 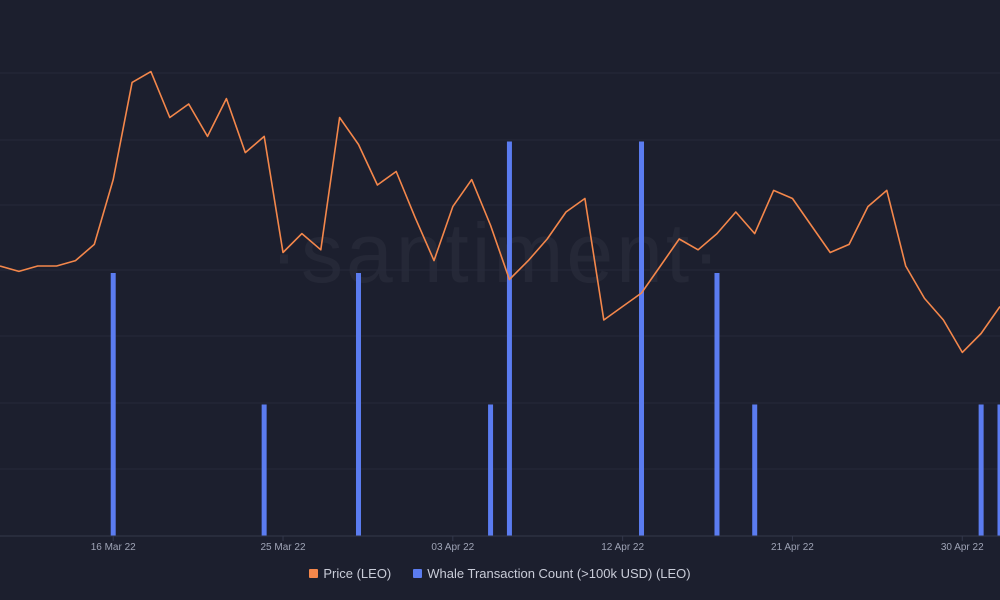 I want to click on x-tick-label: 25 Mar 22, so click(x=283, y=547).